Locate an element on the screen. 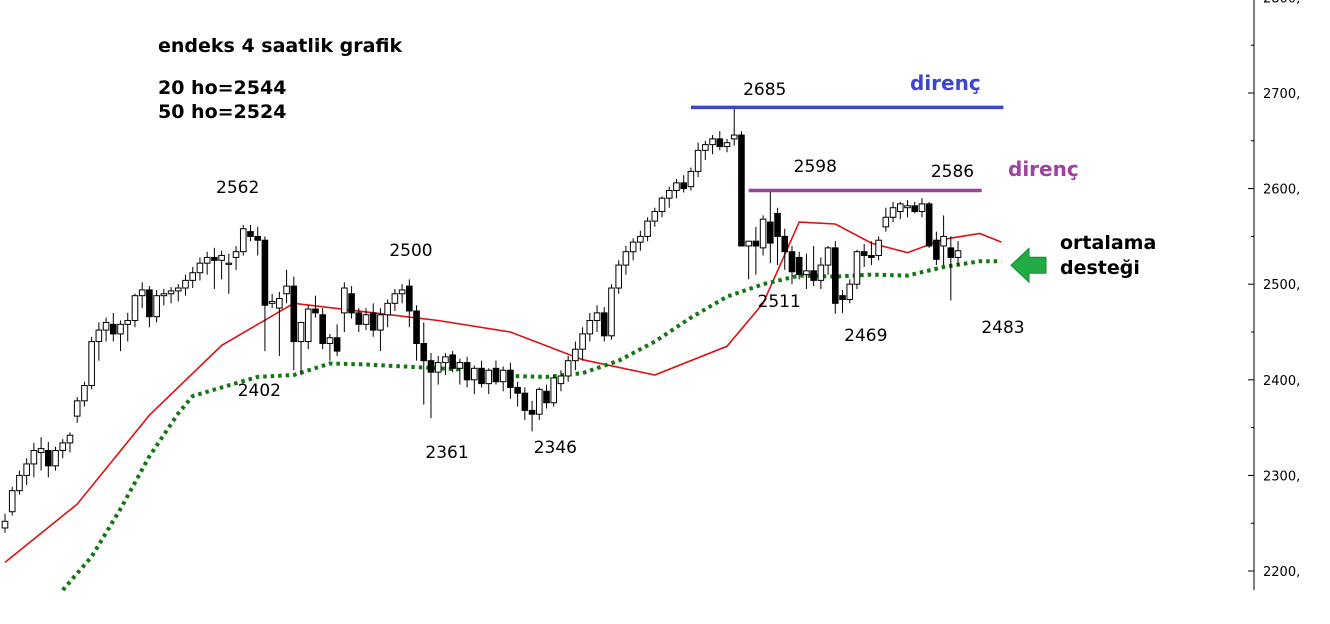 The width and height of the screenshot is (1330, 624). y-tick-label: 2500, is located at coordinates (1281, 285).